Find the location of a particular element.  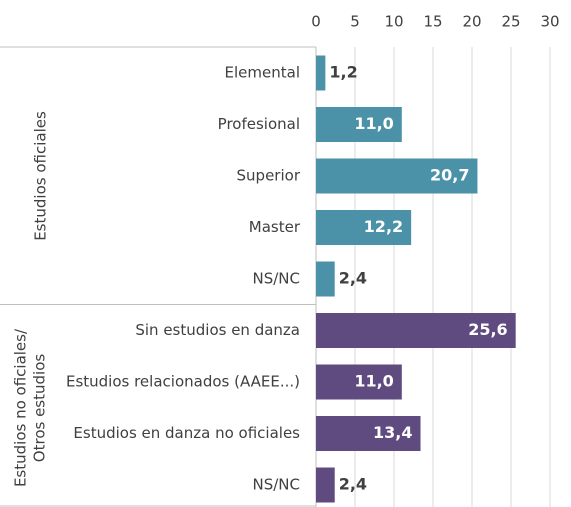

x-tick-label: 0 is located at coordinates (316, 22).